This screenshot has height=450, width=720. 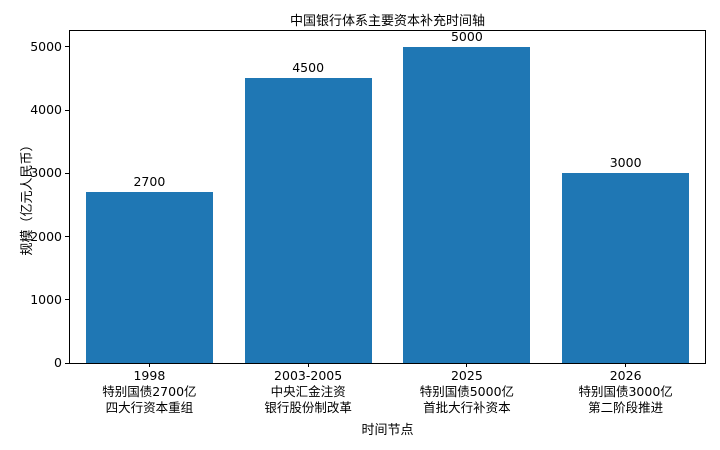 What do you see at coordinates (46, 236) in the screenshot?
I see `y-tick-label: 2000` at bounding box center [46, 236].